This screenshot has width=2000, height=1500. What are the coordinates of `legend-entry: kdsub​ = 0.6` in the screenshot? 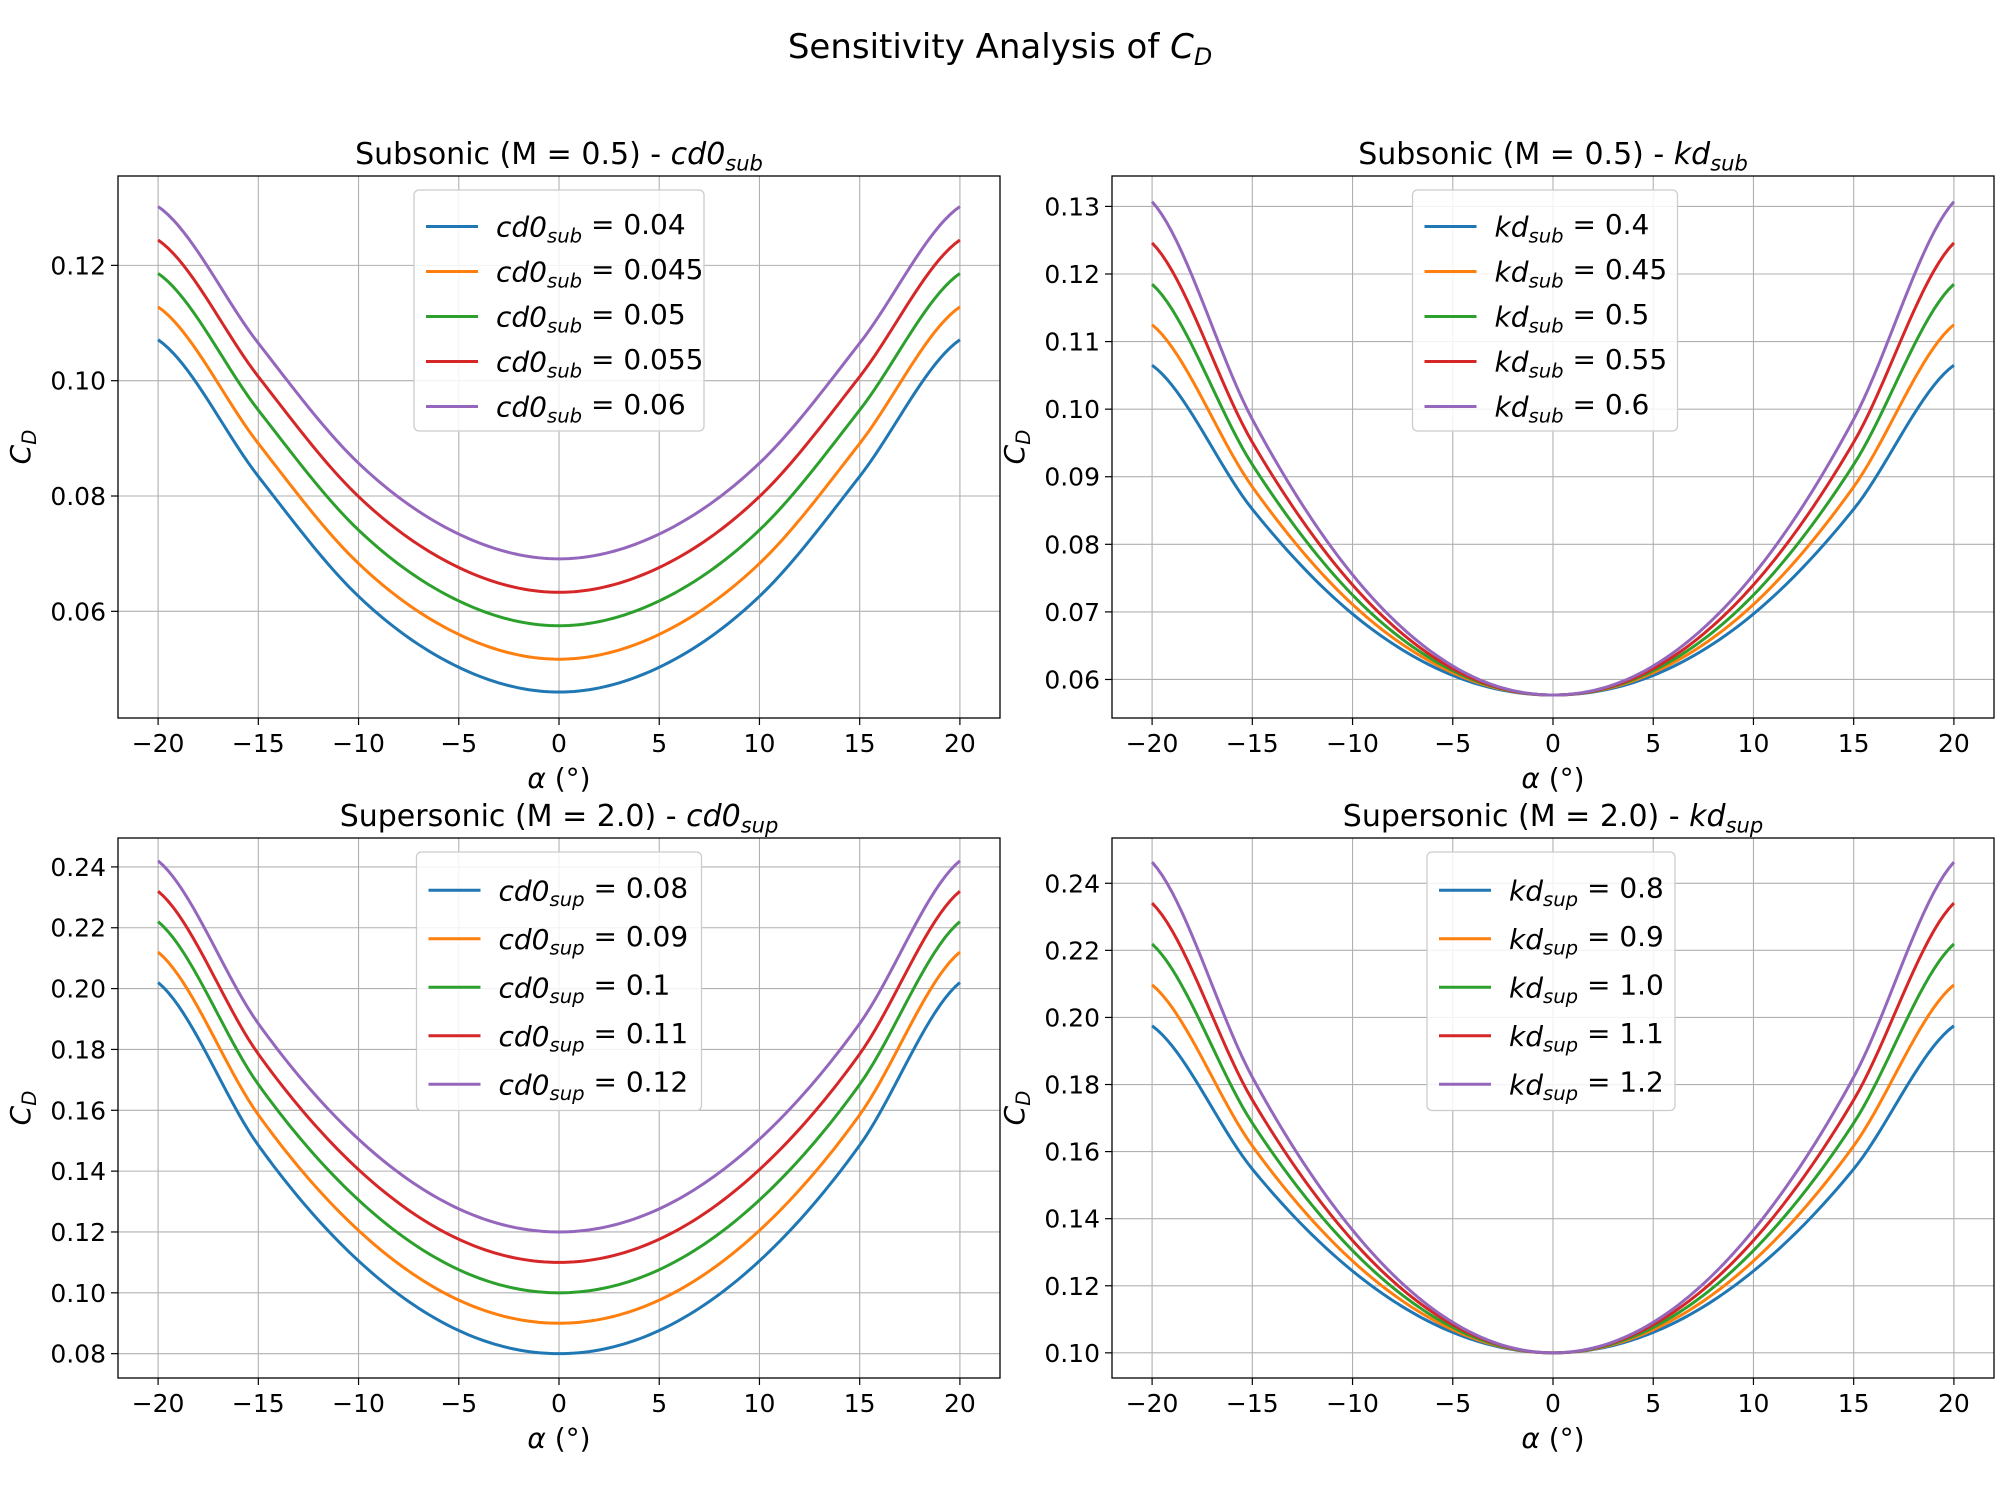 It's located at (1572, 407).